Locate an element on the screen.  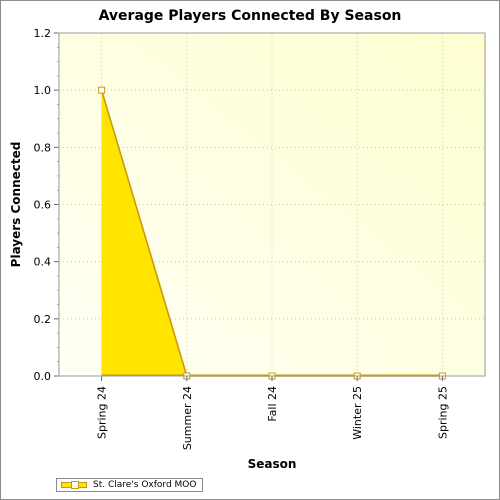
x-tick-label: Spring 25 is located at coordinates (442, 412).